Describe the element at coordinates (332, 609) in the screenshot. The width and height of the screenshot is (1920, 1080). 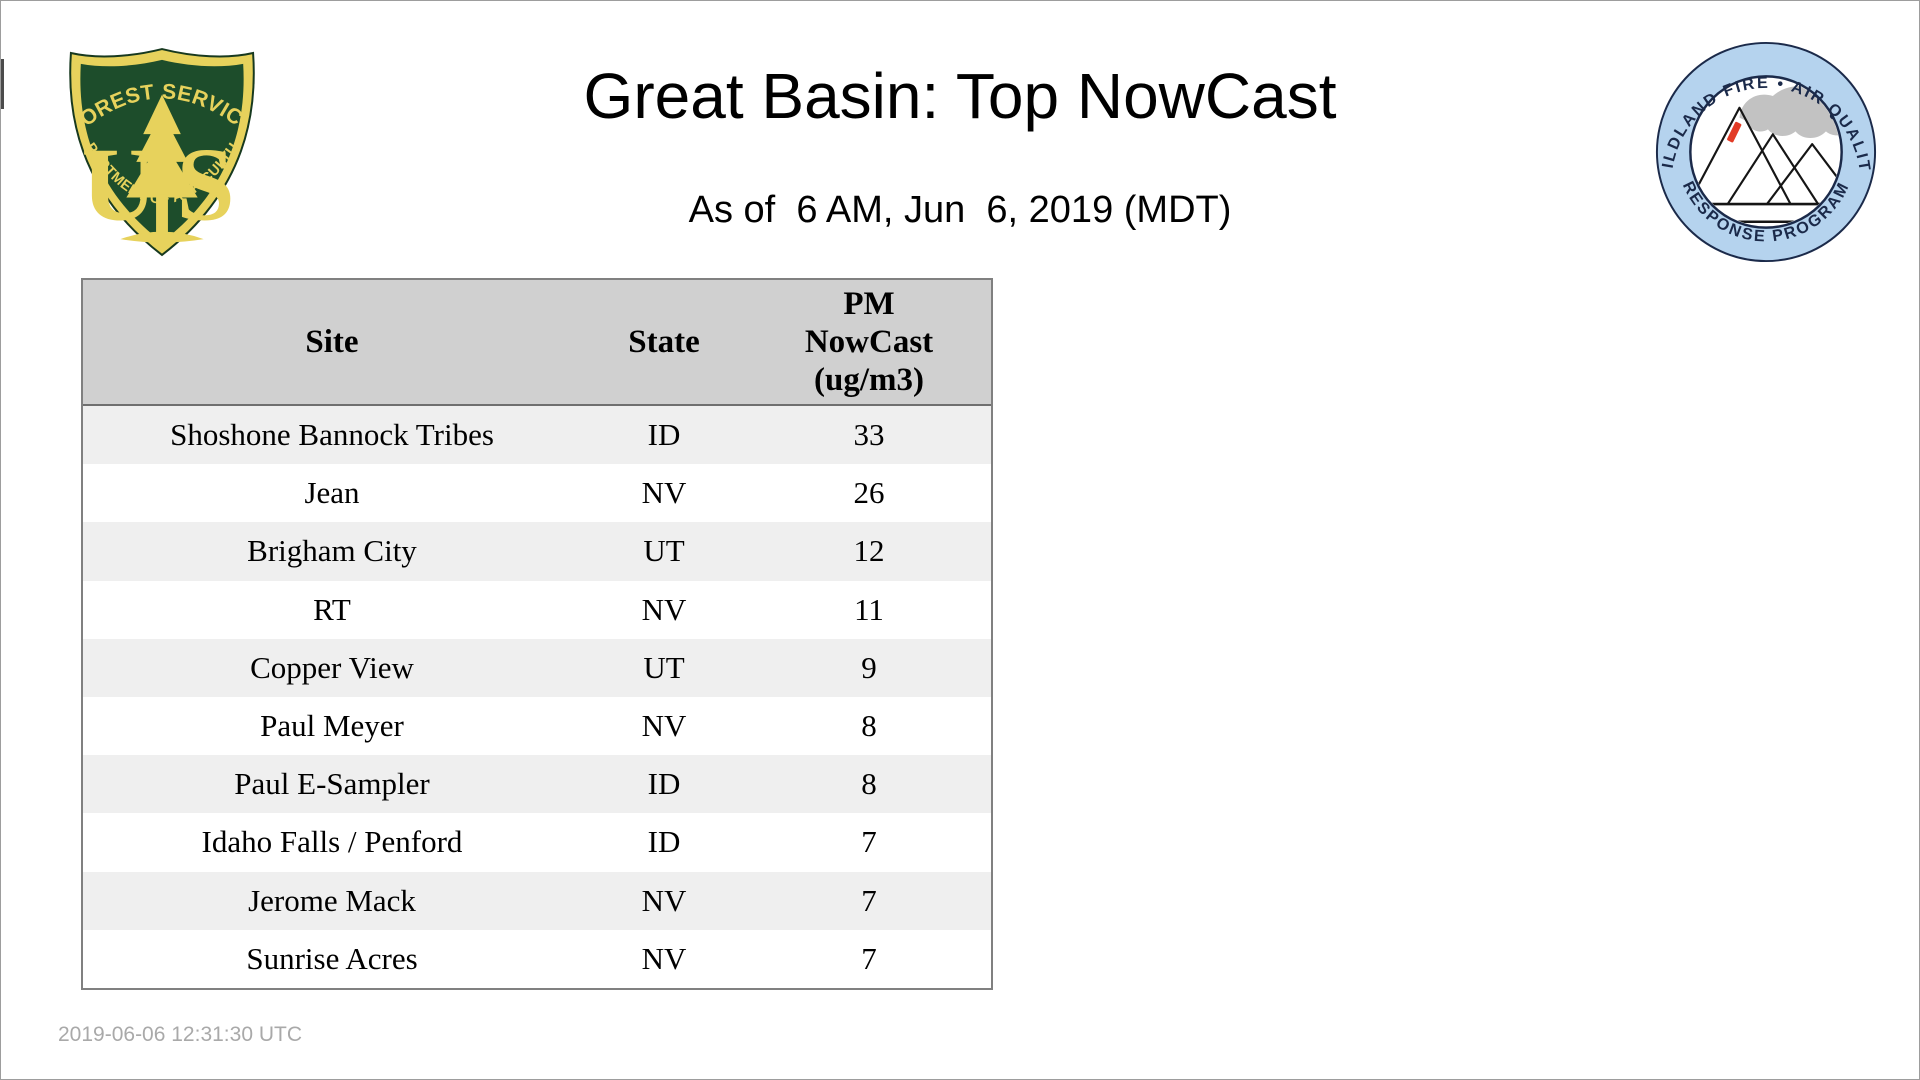
I see `row-cell-site: RT` at that location.